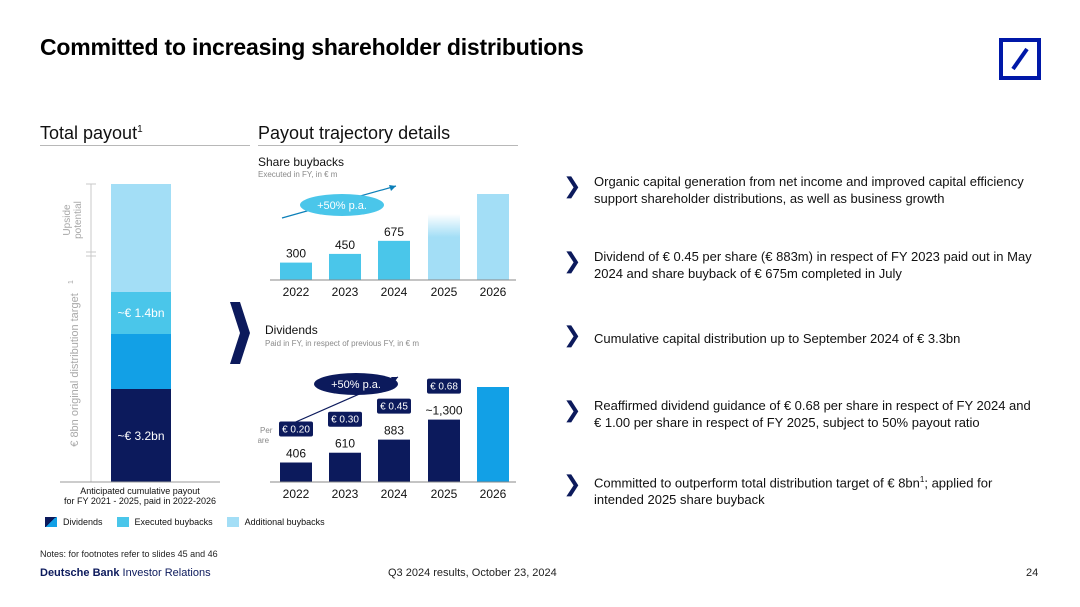 The image size is (1080, 607). I want to click on segment-buybacks-light, so click(141, 313).